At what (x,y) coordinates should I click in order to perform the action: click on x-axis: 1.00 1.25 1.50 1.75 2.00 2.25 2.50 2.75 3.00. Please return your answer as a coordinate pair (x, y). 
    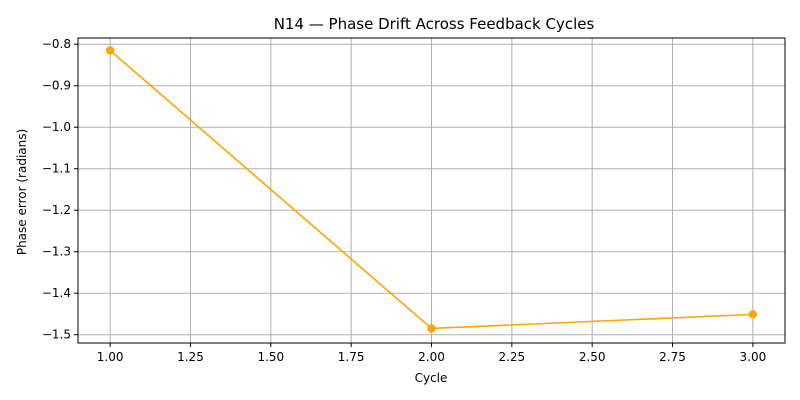
    Looking at the image, I should click on (431, 353).